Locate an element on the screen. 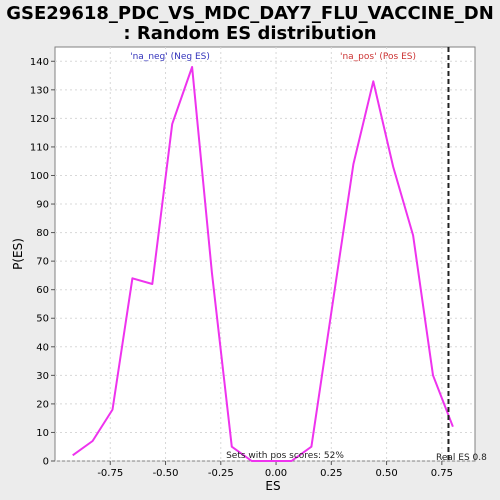 This screenshot has height=500, width=500. x-tick-label: -0.25 is located at coordinates (221, 473).